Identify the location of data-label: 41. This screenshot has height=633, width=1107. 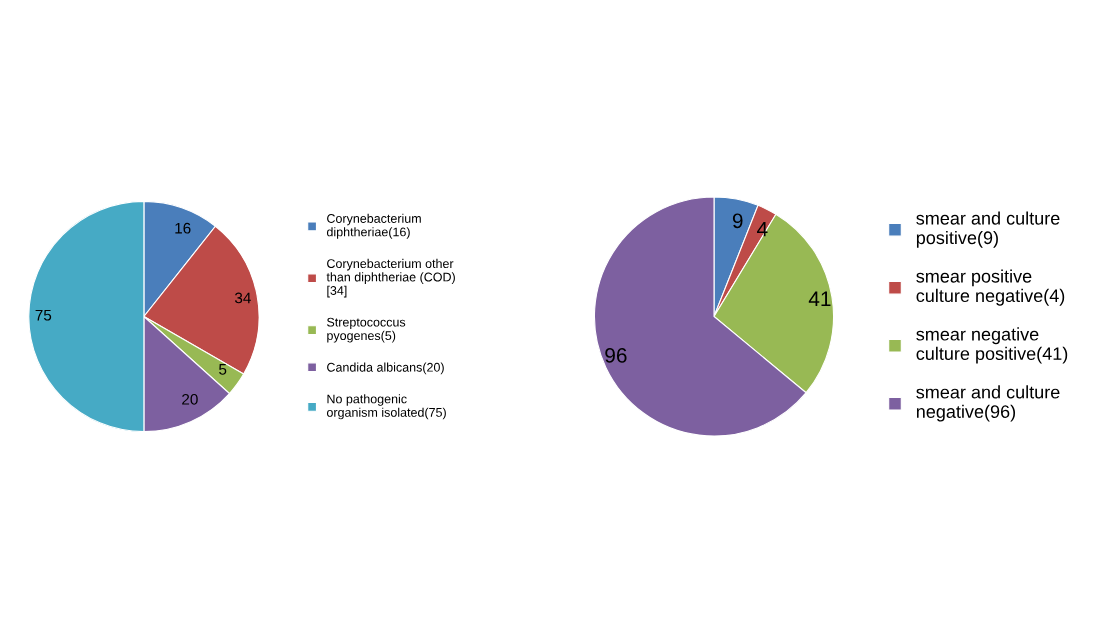
(819, 298).